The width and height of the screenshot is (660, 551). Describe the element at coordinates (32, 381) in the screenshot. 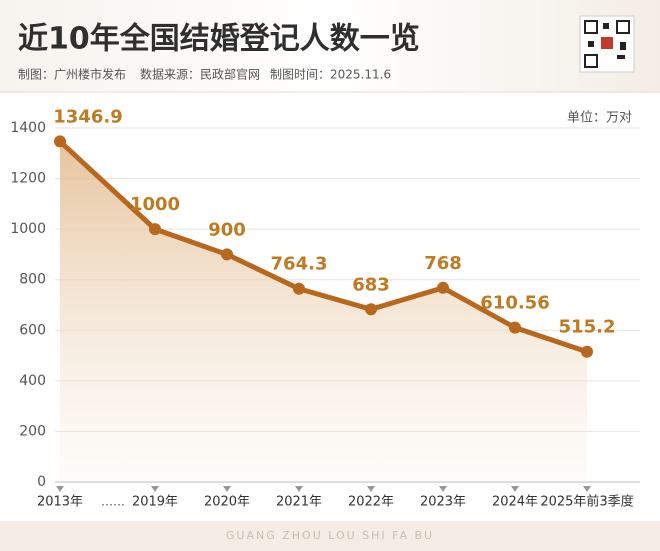

I see `y-tick-label: 400` at that location.